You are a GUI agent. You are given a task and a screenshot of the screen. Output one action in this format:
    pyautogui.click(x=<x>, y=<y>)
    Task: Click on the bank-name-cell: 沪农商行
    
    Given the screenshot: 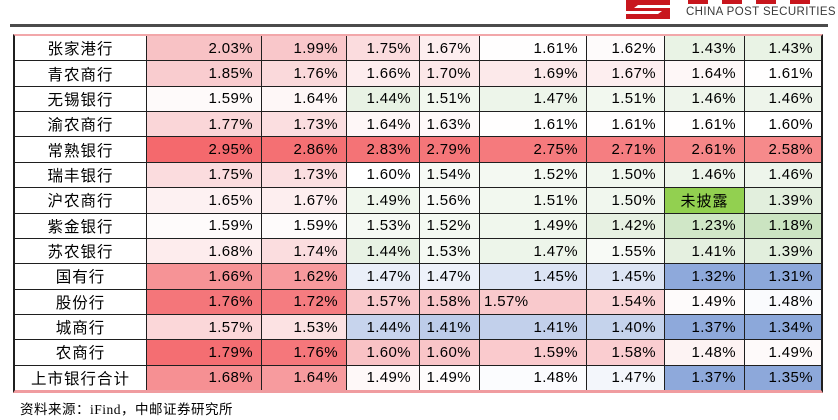 What is the action you would take?
    pyautogui.click(x=81, y=200)
    